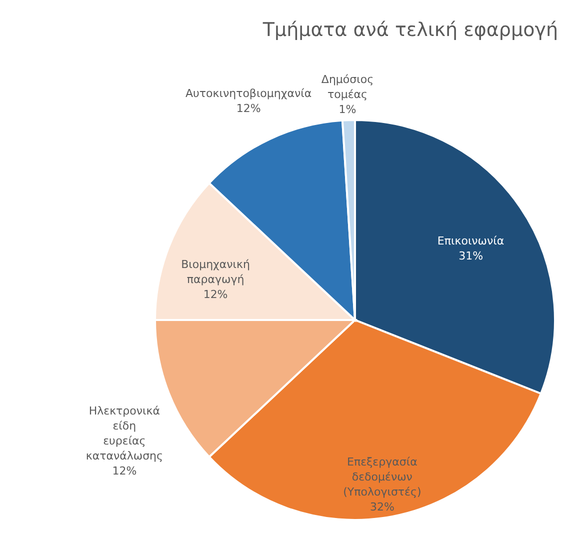  What do you see at coordinates (382, 476) in the screenshot?
I see `slice-label: Επεξεργασία δεδομένων (Υπολογιστές)` at bounding box center [382, 476].